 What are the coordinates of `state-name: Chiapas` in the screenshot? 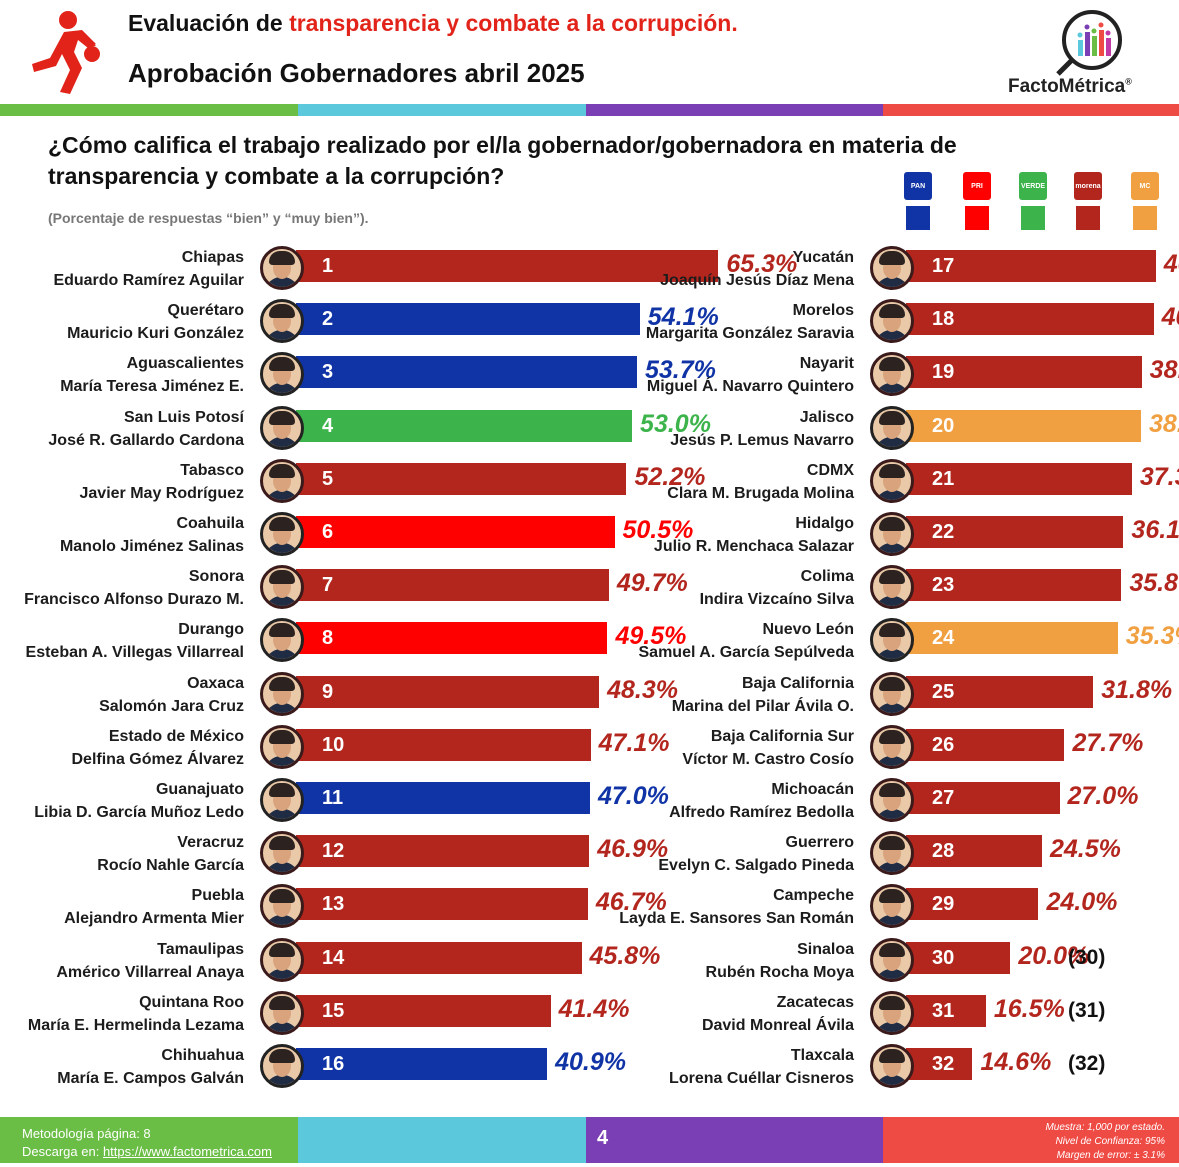 It's located at (212, 257).